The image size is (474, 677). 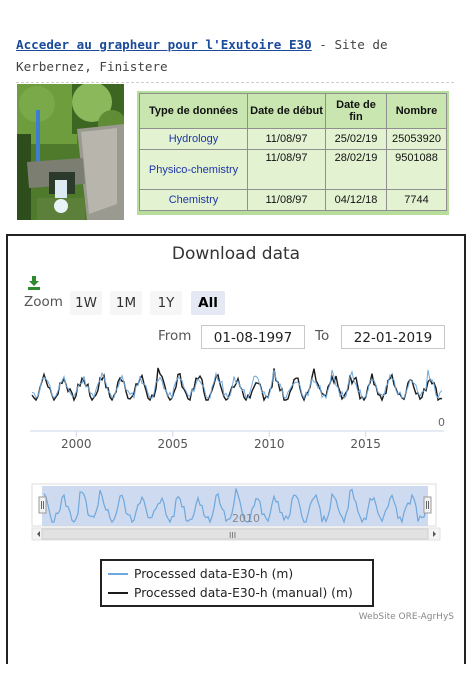 What do you see at coordinates (166, 303) in the screenshot?
I see `zoom-button-1y: 1Y` at bounding box center [166, 303].